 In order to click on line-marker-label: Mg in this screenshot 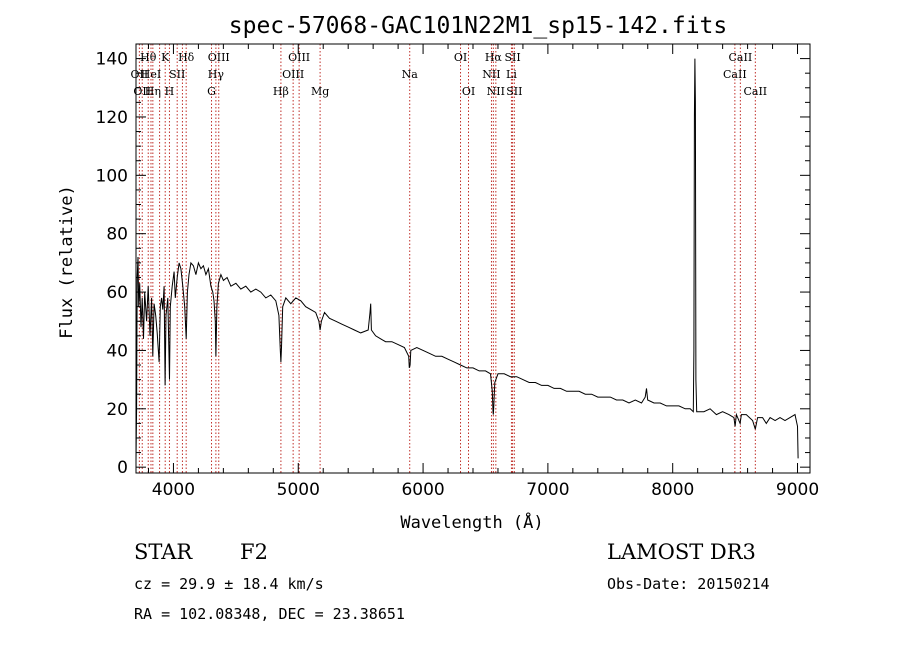, I will do `click(320, 91)`.